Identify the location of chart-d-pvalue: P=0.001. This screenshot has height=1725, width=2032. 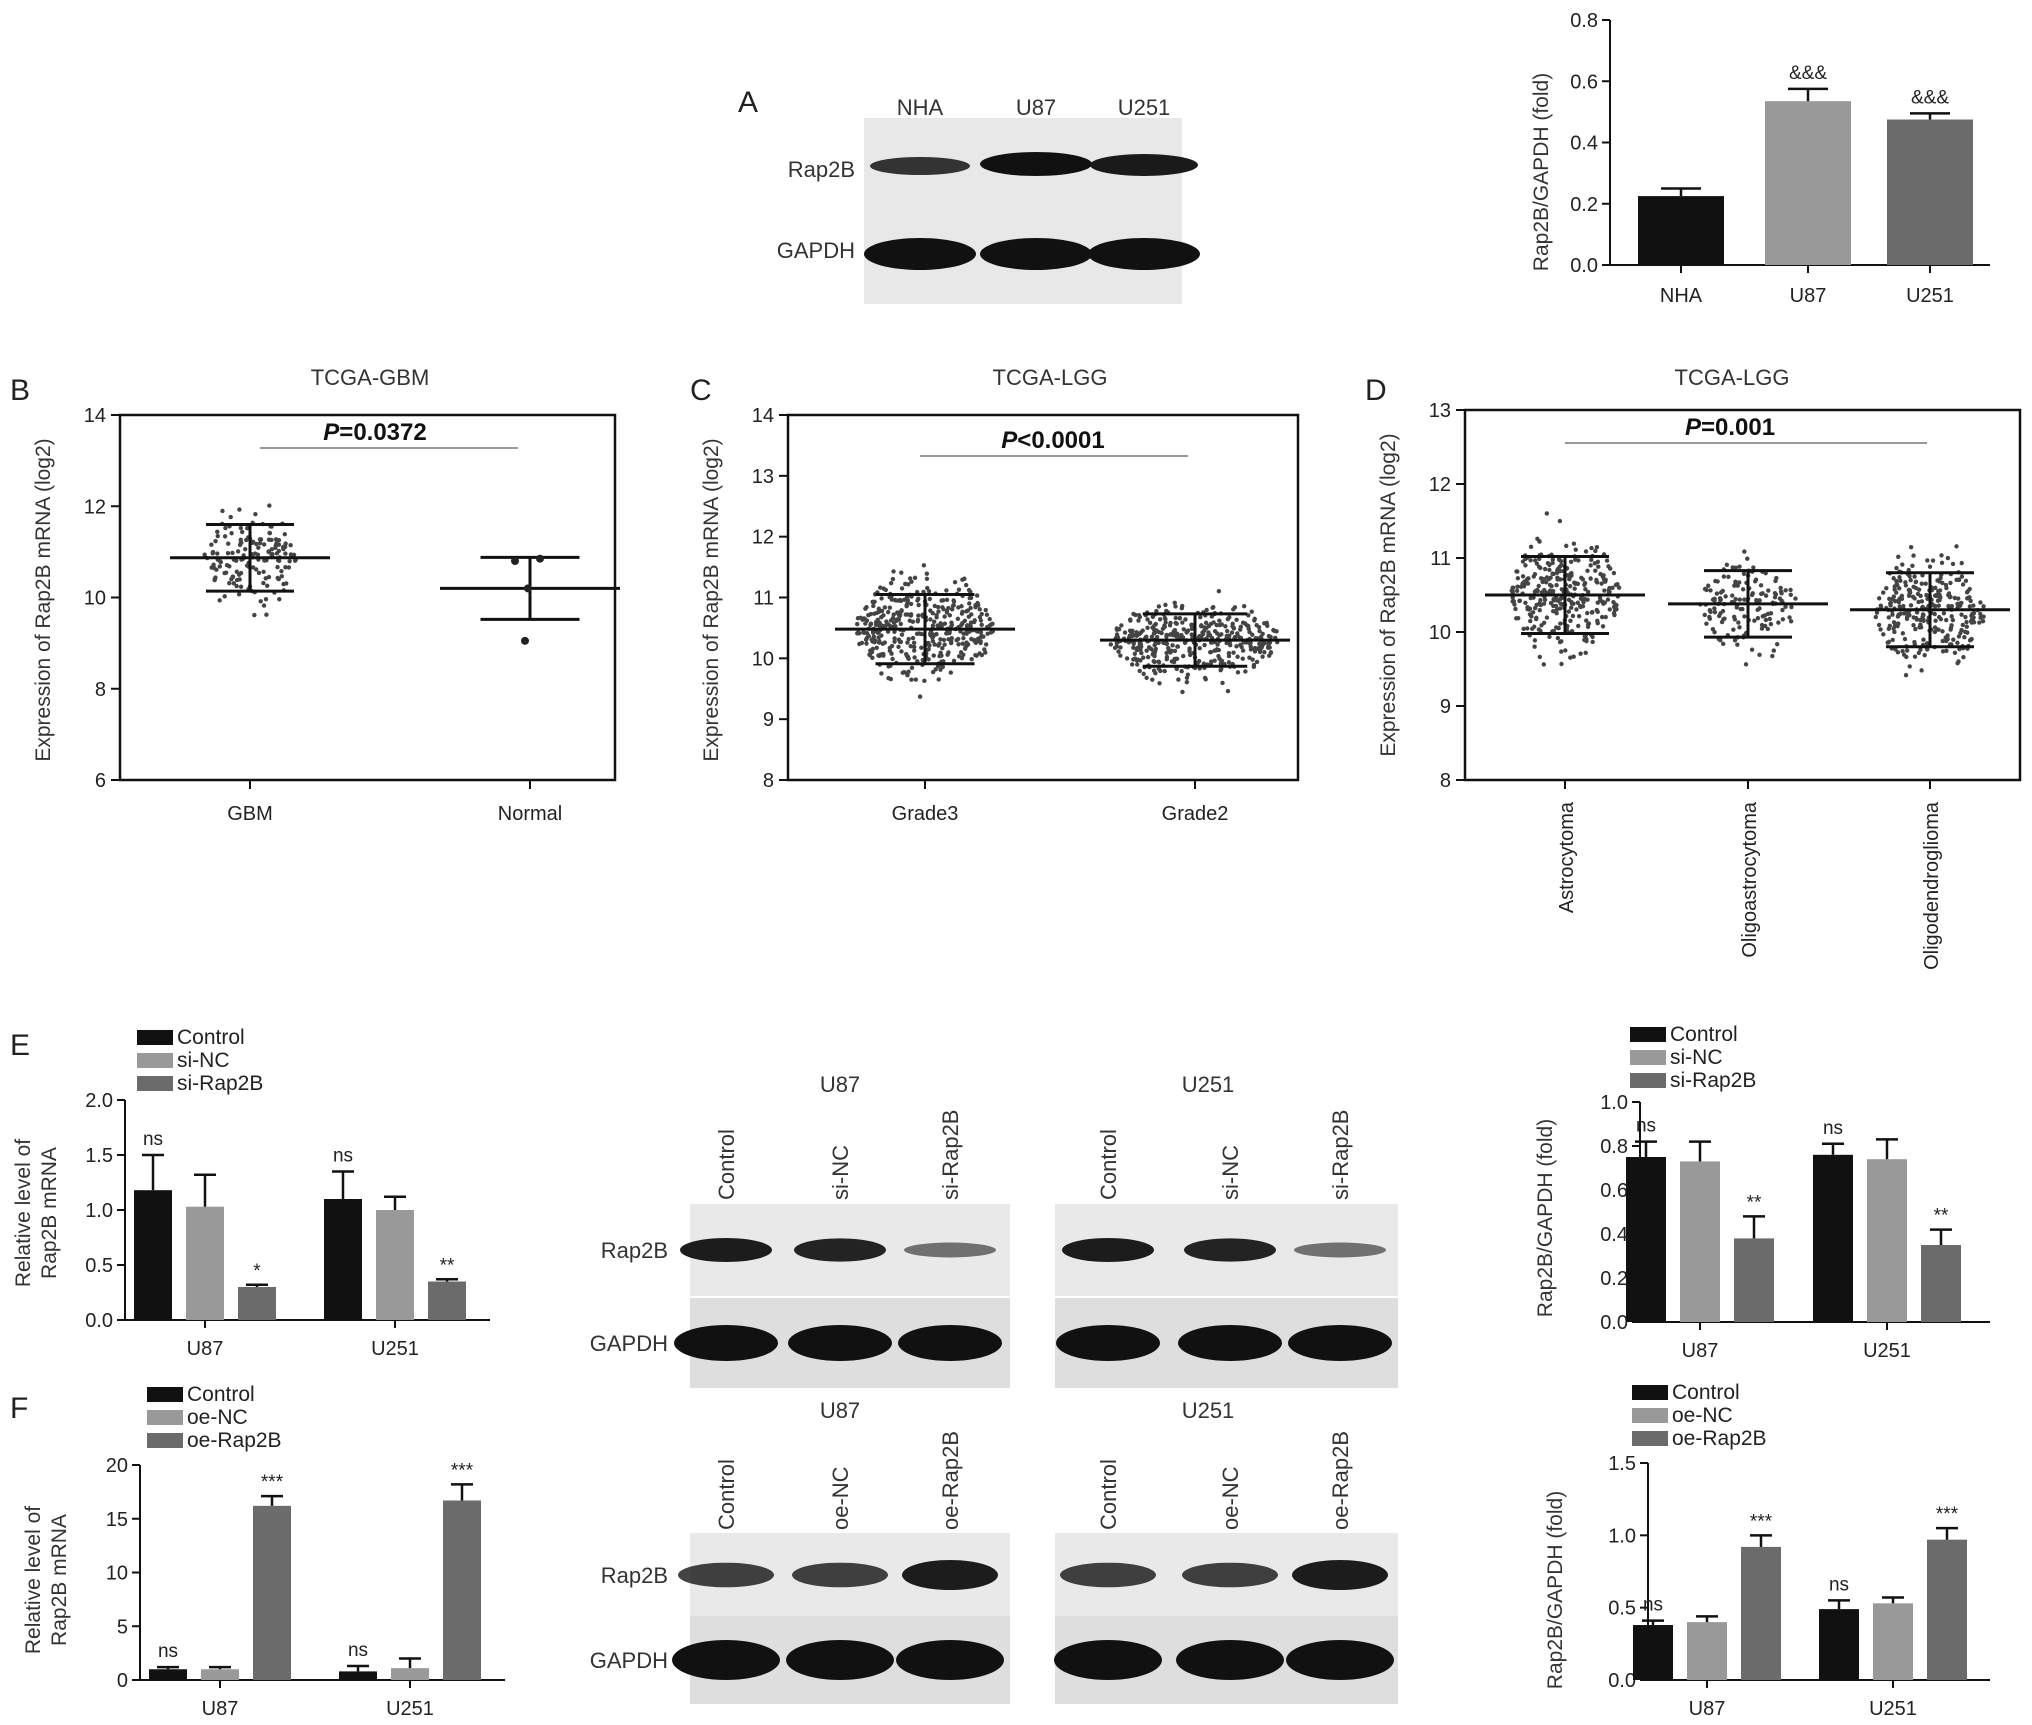
(1730, 427).